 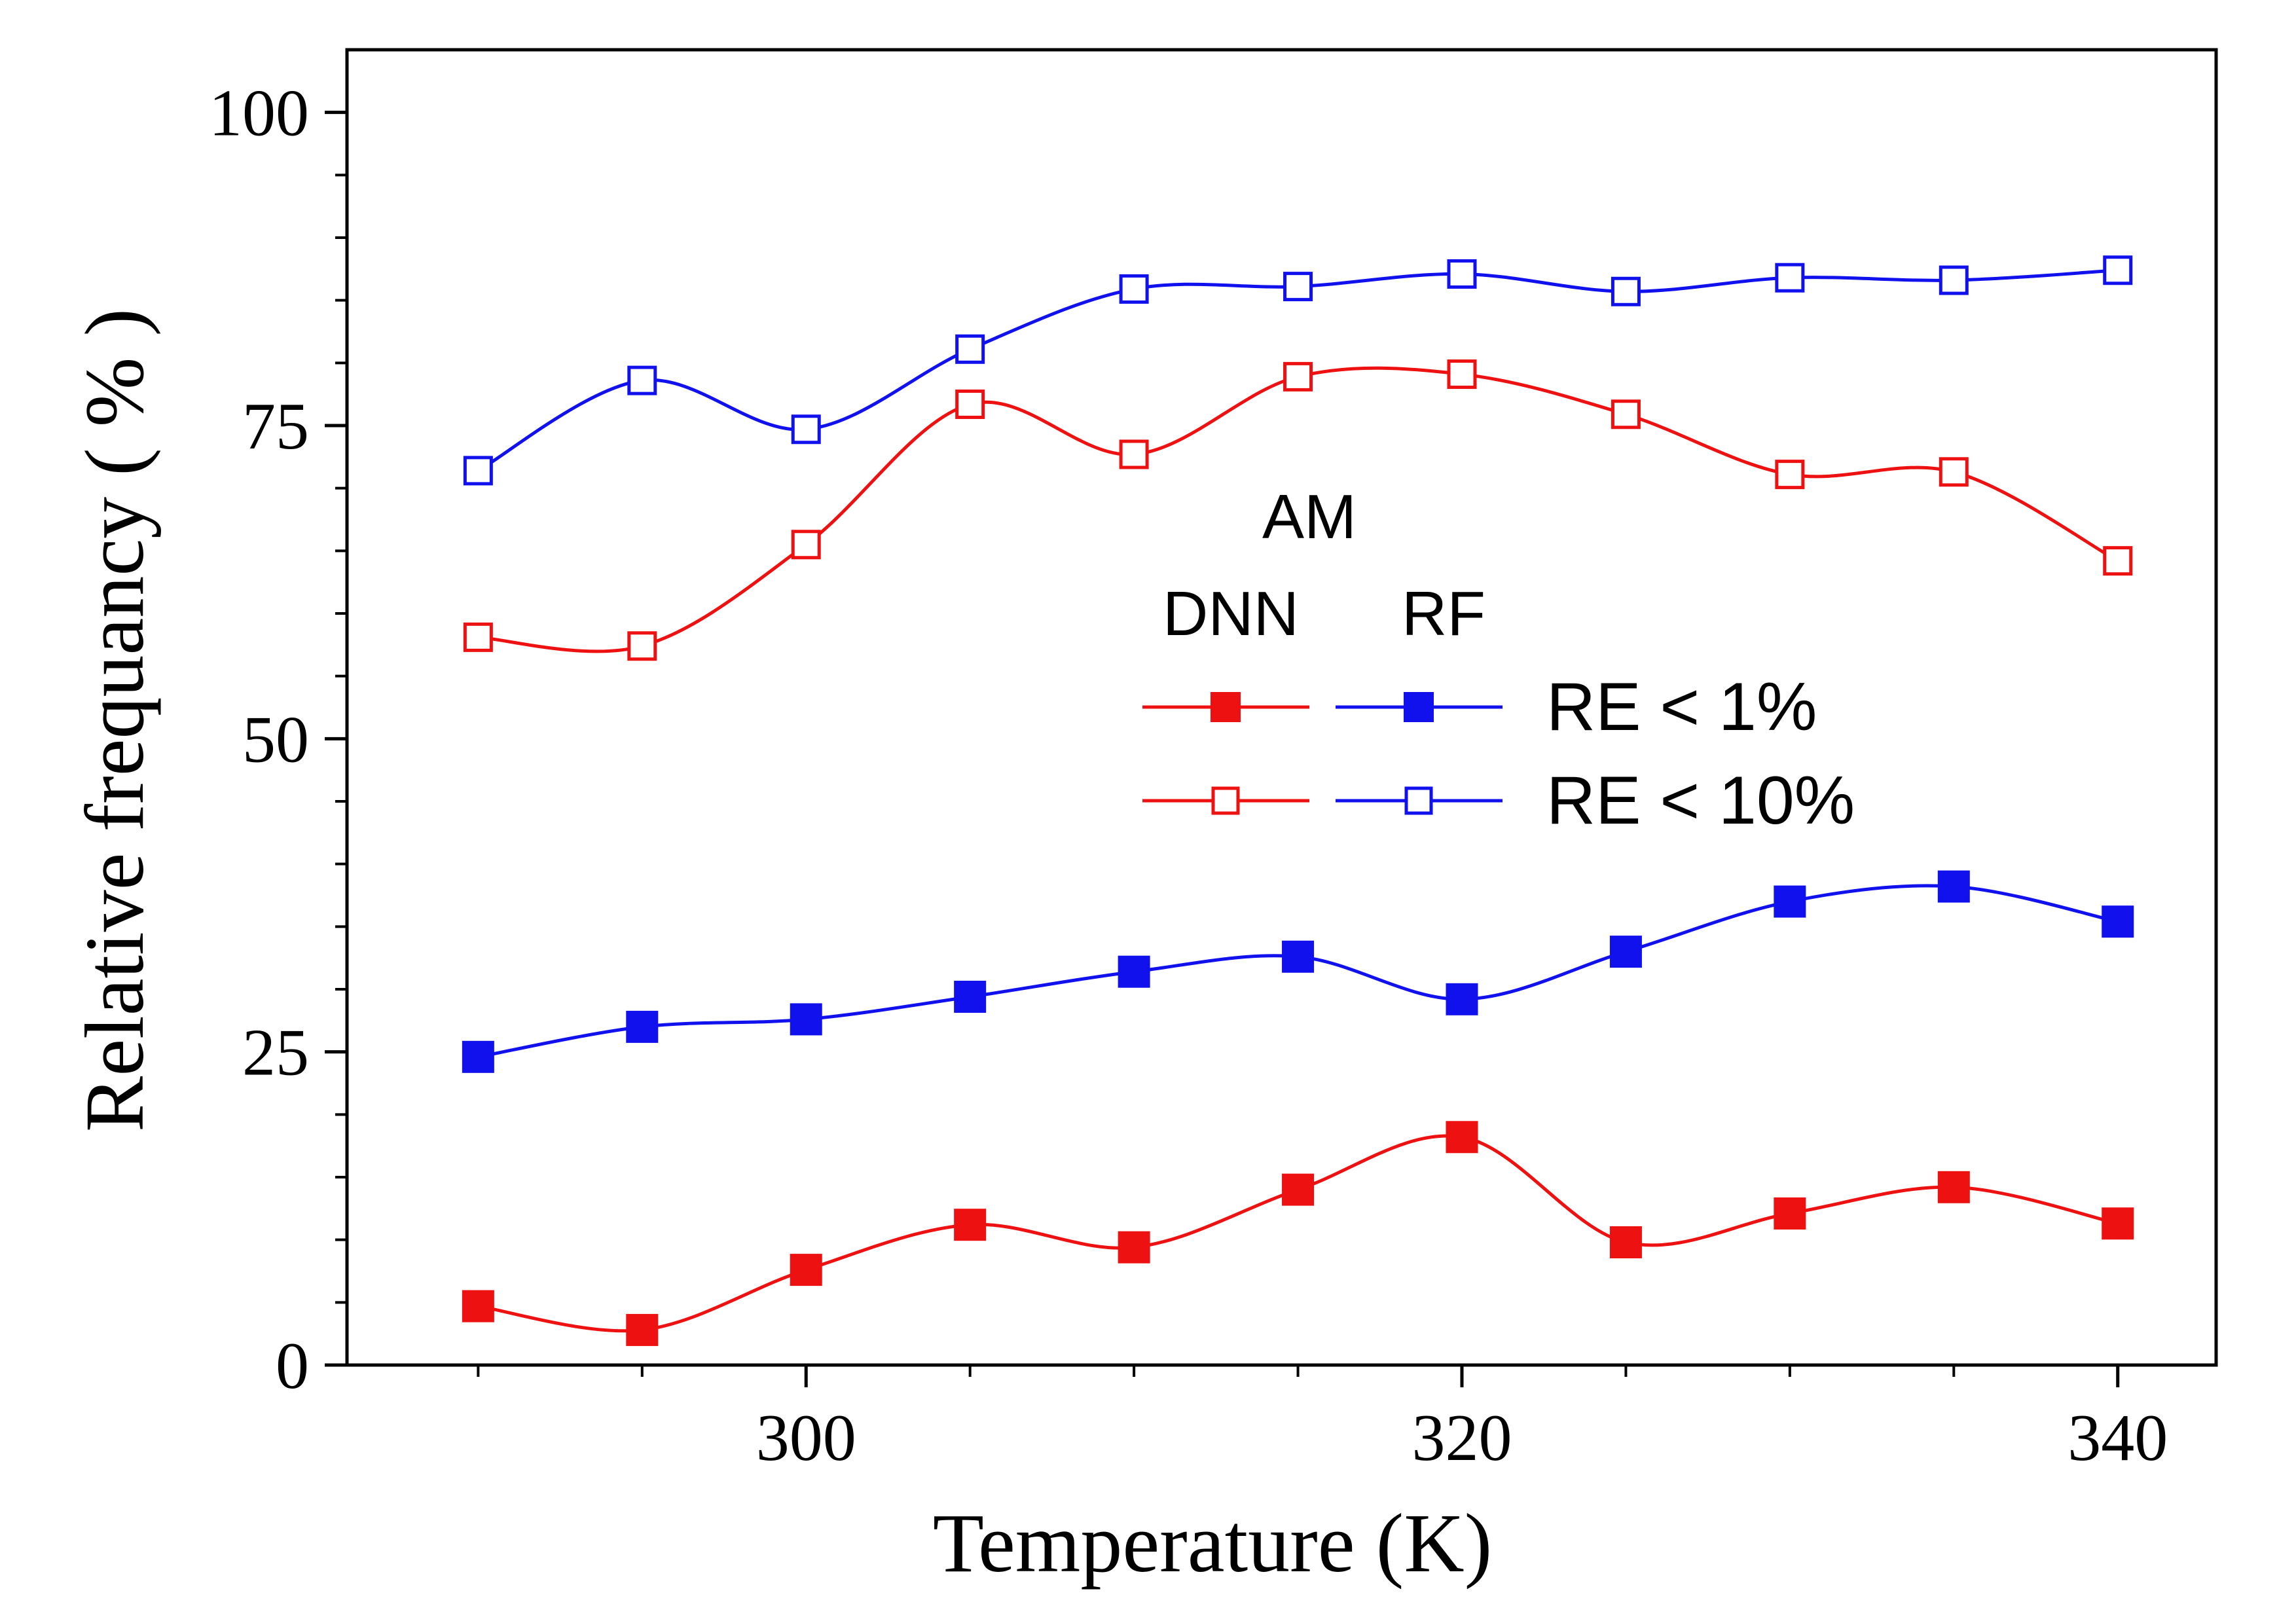 I want to click on legend-marker-dnn-re1, so click(x=1226, y=707).